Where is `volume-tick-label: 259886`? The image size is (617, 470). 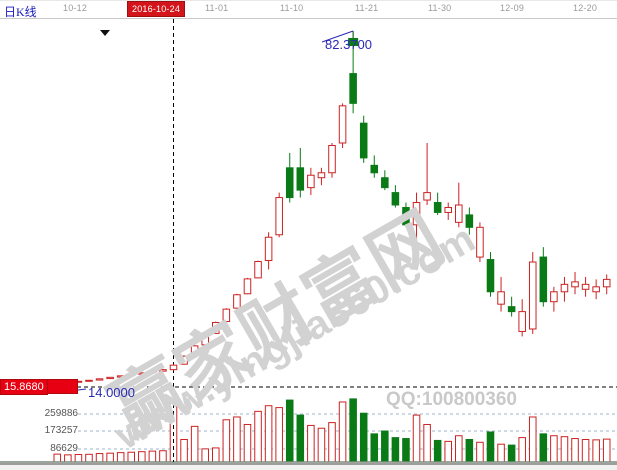 volume-tick-label: 259886 is located at coordinates (61, 413).